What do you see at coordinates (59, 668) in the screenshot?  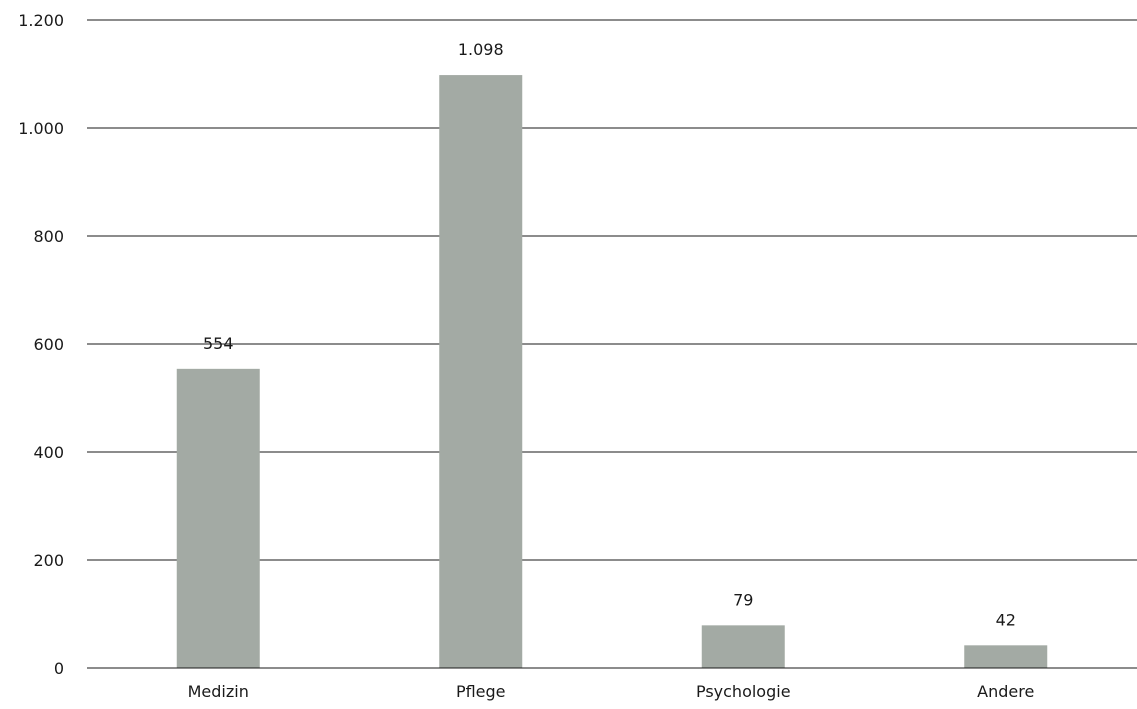 I see `y-tick-label: 0` at bounding box center [59, 668].